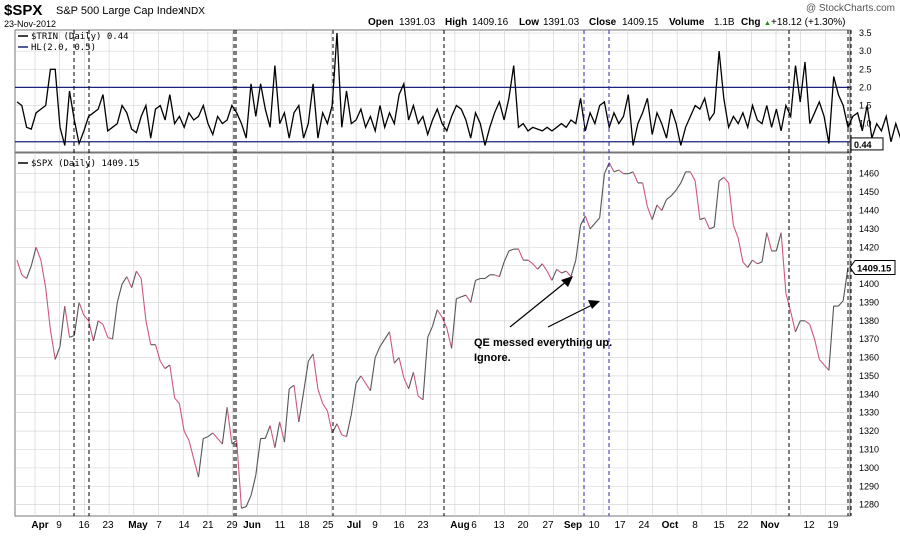 This screenshot has width=900, height=539. I want to click on x-tick-label: 13, so click(499, 525).